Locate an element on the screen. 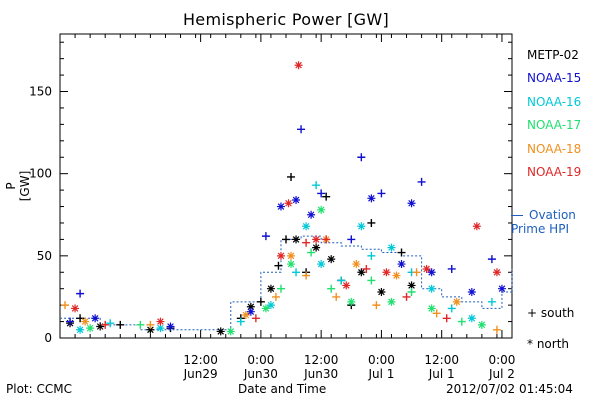 Image resolution: width=600 pixels, height=400 pixels. y-tick-label: 100 is located at coordinates (40, 174).